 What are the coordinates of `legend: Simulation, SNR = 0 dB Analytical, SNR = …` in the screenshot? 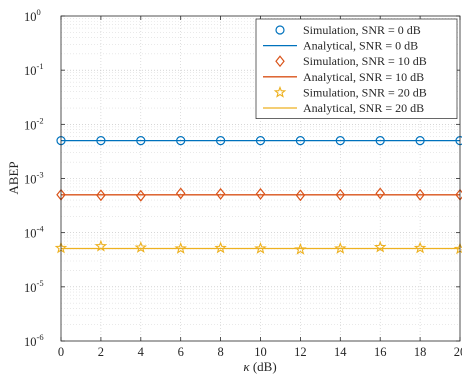 It's located at (356, 68).